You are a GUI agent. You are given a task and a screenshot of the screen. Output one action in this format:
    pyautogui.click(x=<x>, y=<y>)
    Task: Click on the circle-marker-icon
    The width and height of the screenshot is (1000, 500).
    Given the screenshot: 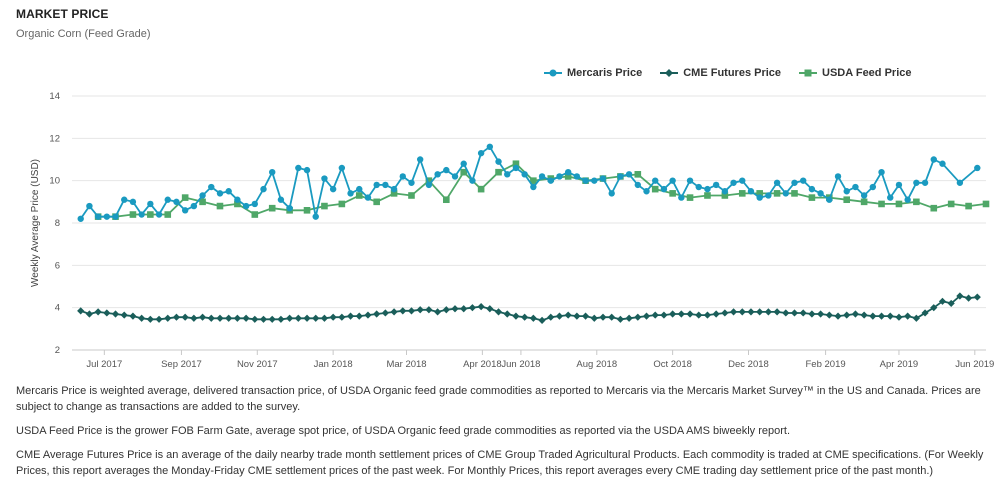 What is the action you would take?
    pyautogui.click(x=553, y=73)
    